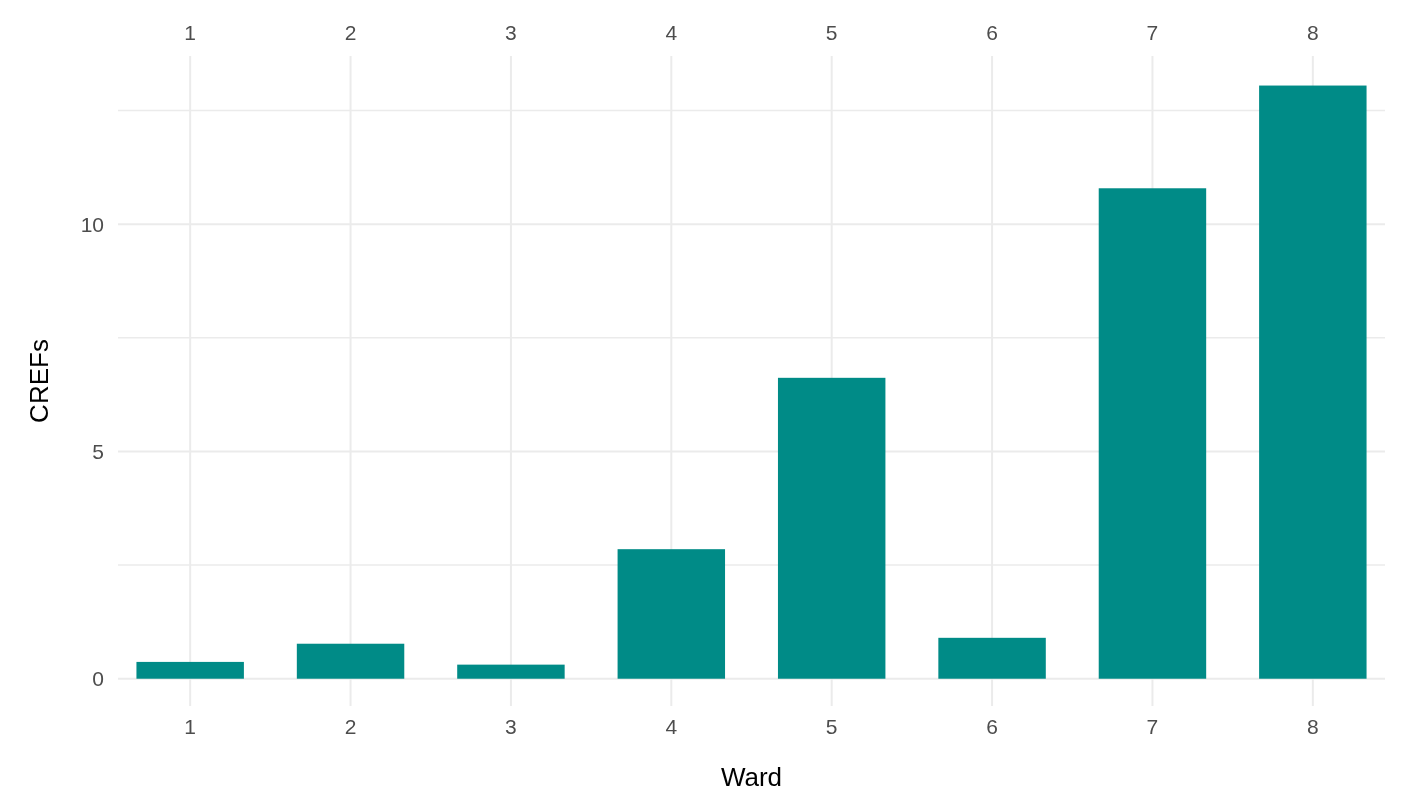 The height and width of the screenshot is (808, 1403). Describe the element at coordinates (671, 32) in the screenshot. I see `x2-tick-label: 4` at that location.